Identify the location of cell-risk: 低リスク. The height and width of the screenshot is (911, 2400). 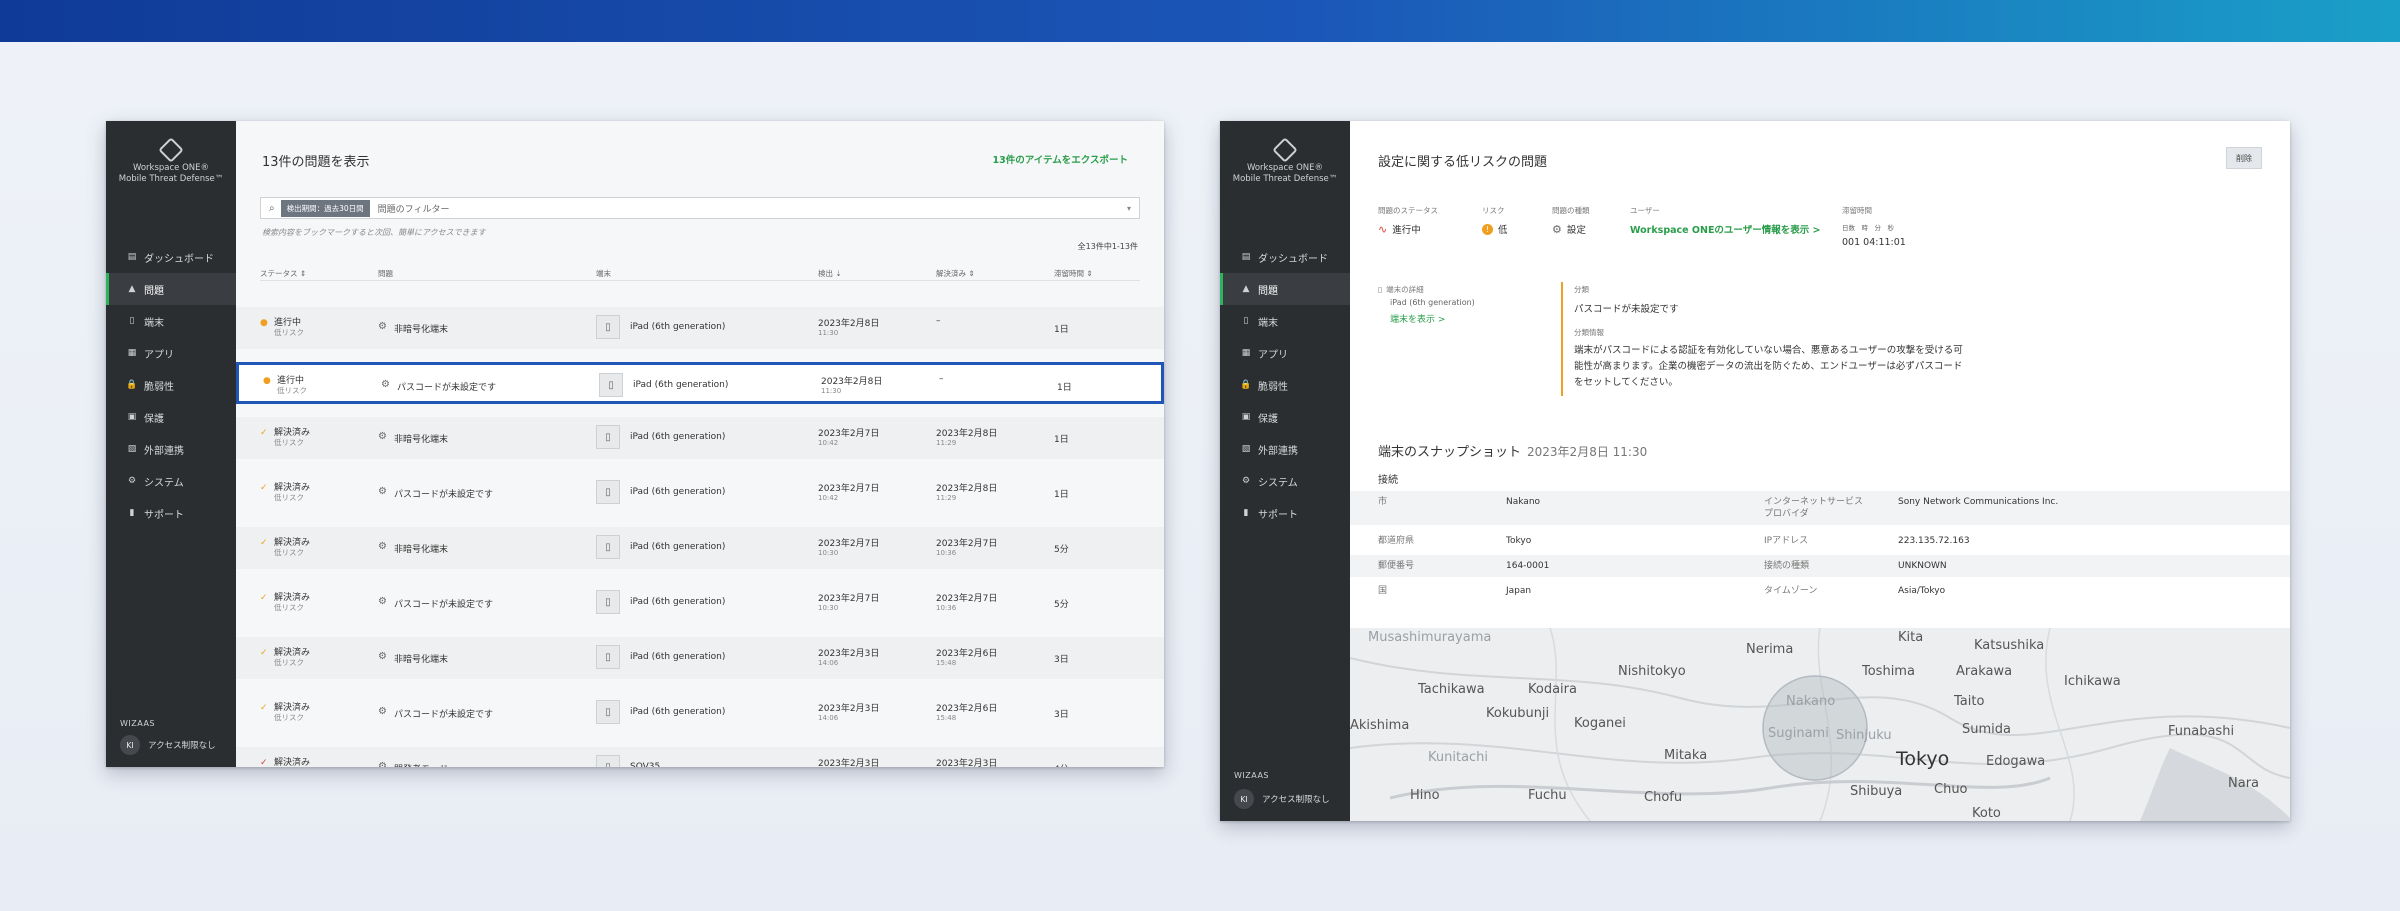
(289, 717).